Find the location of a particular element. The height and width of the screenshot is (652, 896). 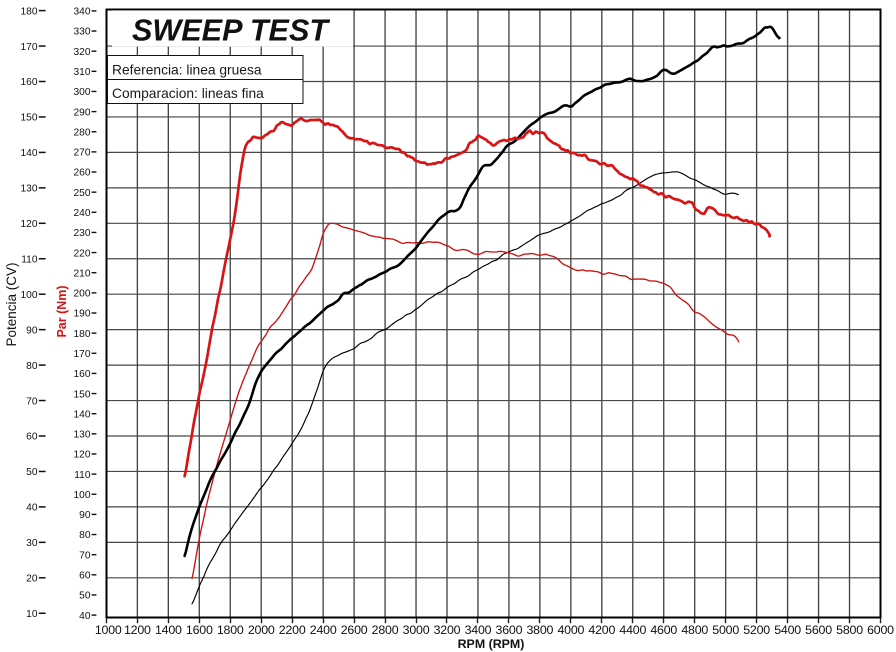

svg-text: 2800 is located at coordinates (385, 630).